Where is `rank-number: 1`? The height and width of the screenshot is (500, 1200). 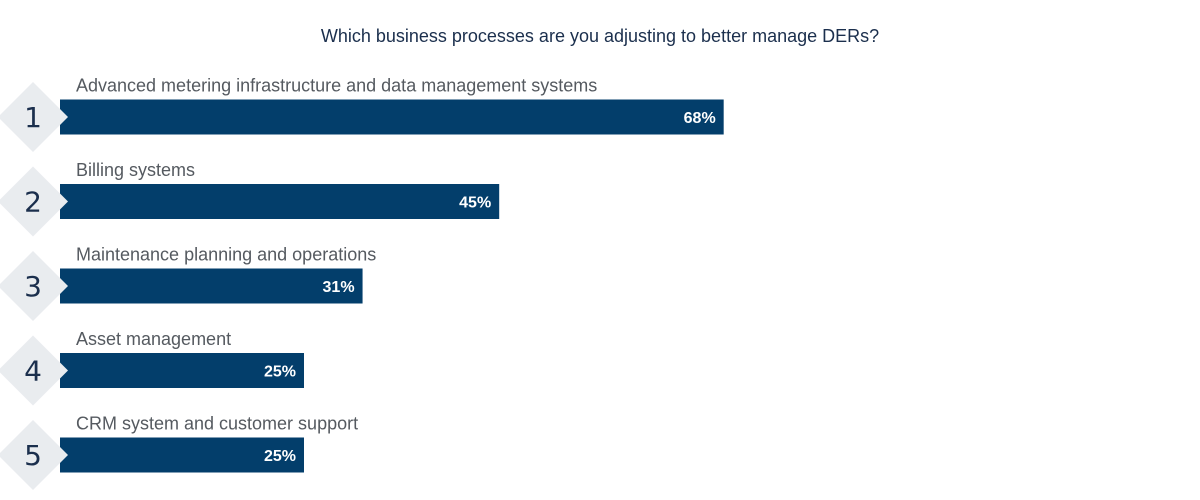
rank-number: 1 is located at coordinates (33, 117).